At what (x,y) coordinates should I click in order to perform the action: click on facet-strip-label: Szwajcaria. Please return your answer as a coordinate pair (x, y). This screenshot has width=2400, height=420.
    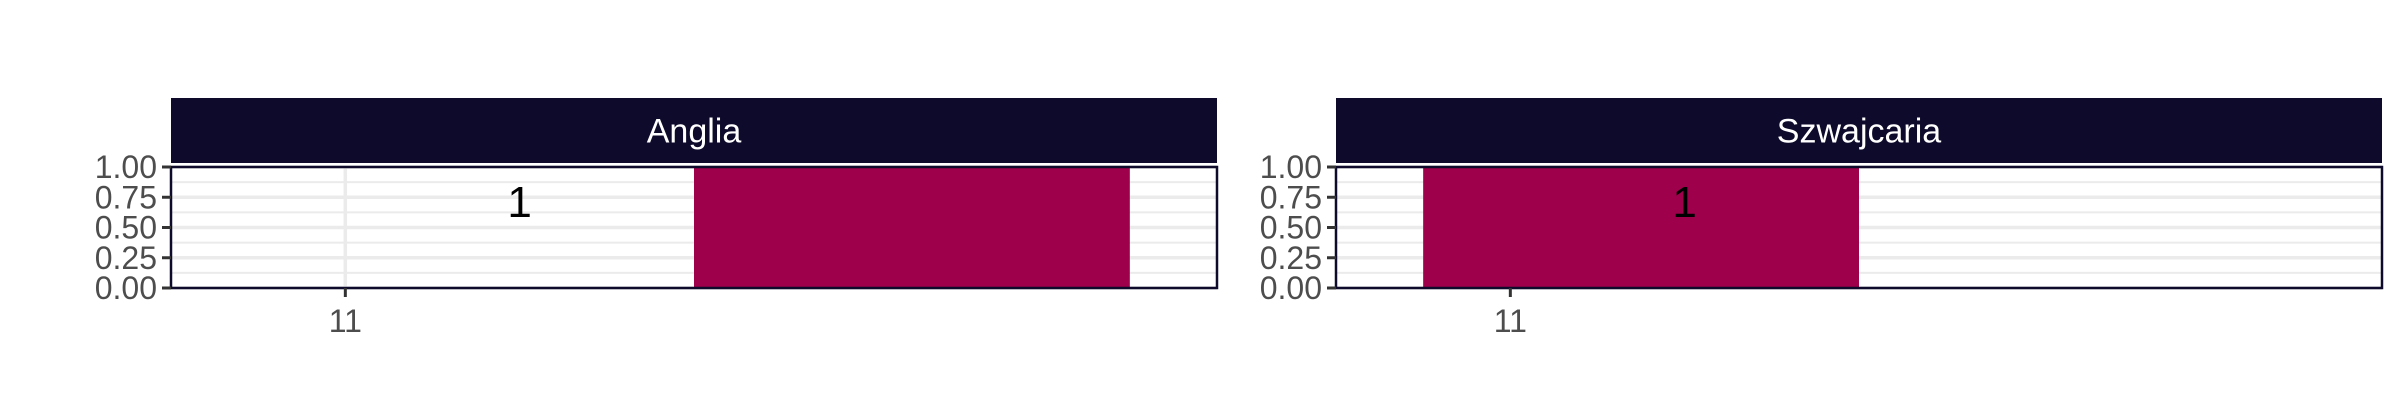
    Looking at the image, I should click on (1859, 132).